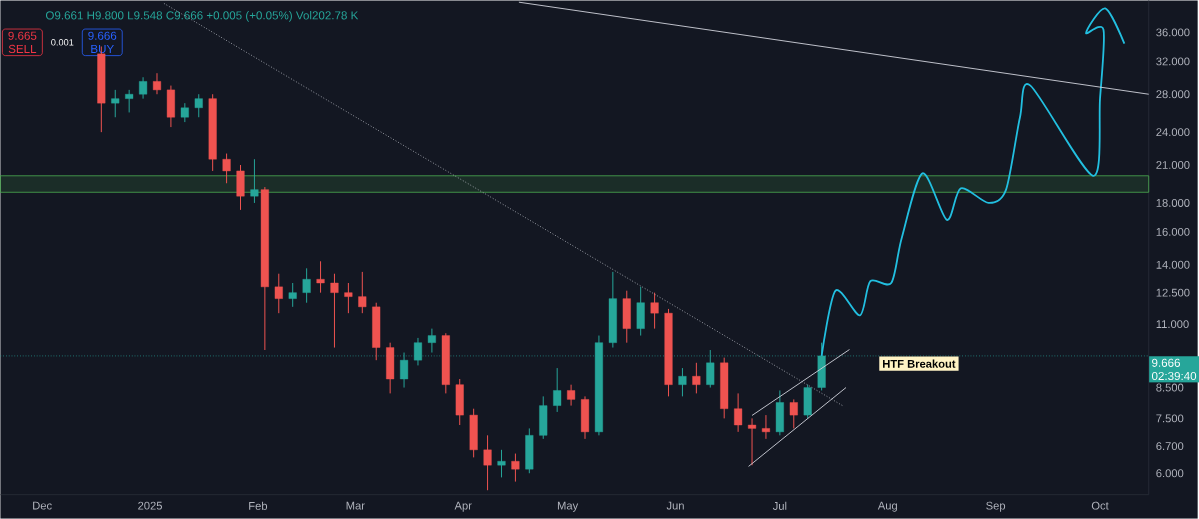 The height and width of the screenshot is (519, 1199). What do you see at coordinates (1174, 376) in the screenshot?
I see `text: 02:39:40` at bounding box center [1174, 376].